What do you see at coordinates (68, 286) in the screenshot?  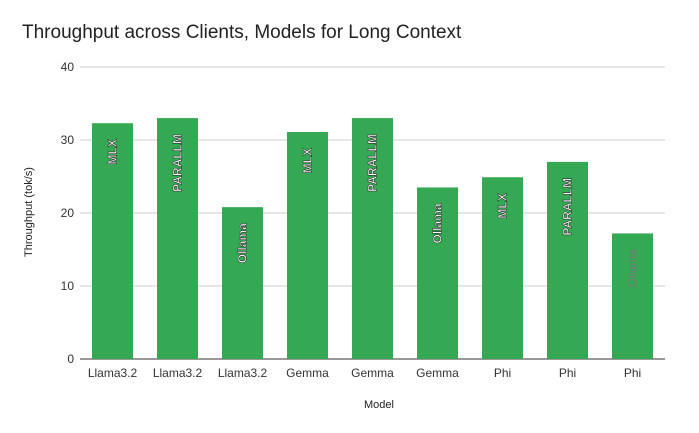 I see `y-tick-label: 10` at bounding box center [68, 286].